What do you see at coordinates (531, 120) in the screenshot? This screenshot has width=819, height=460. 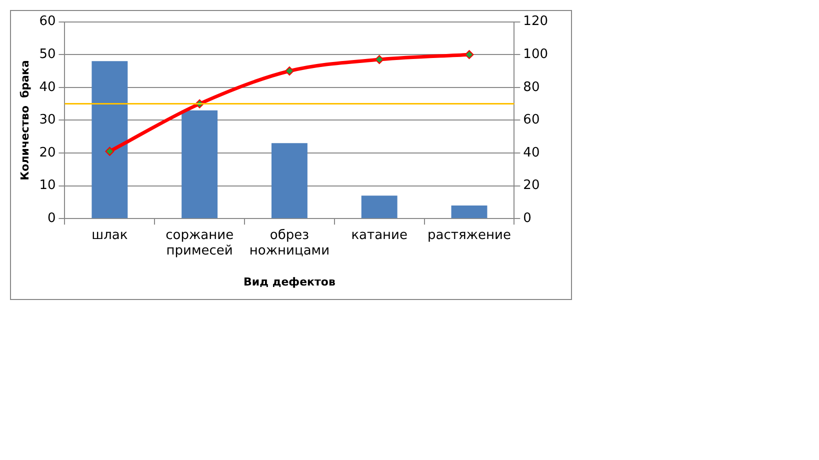 I see `y2-tick-label: 60` at bounding box center [531, 120].